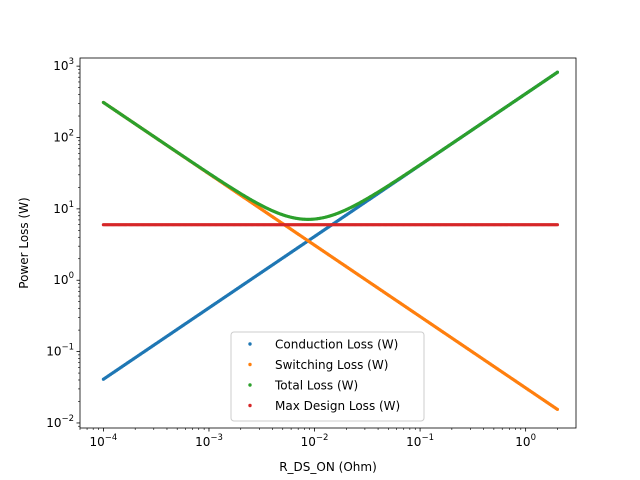 The width and height of the screenshot is (640, 480). What do you see at coordinates (60, 351) in the screenshot?
I see `y-tick-label: 10⁻¹` at bounding box center [60, 351].